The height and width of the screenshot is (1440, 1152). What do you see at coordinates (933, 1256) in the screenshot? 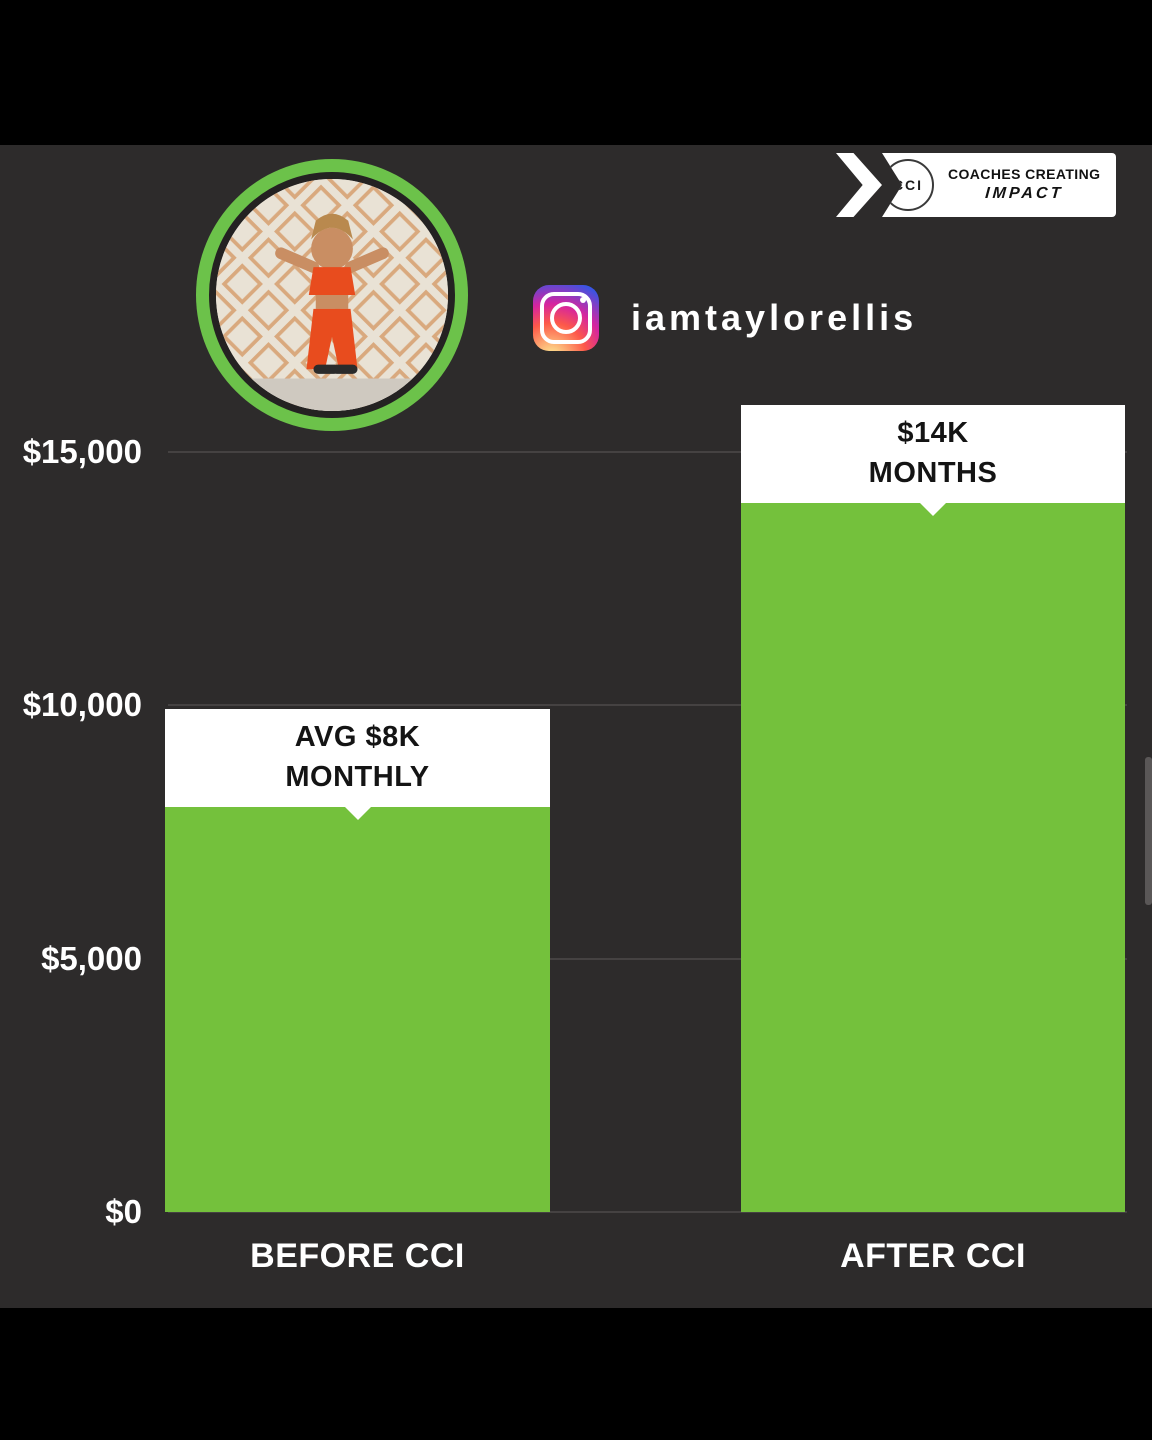
I see `x-label-after-cci: AFTER CCI` at bounding box center [933, 1256].